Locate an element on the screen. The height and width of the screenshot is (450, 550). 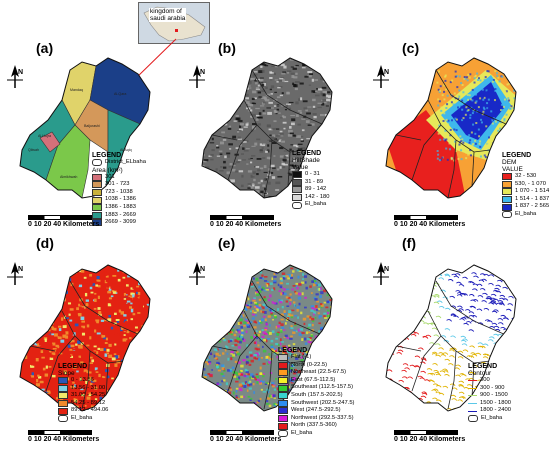
legend-item: 89 - 142 is located at coordinates (311, 190).